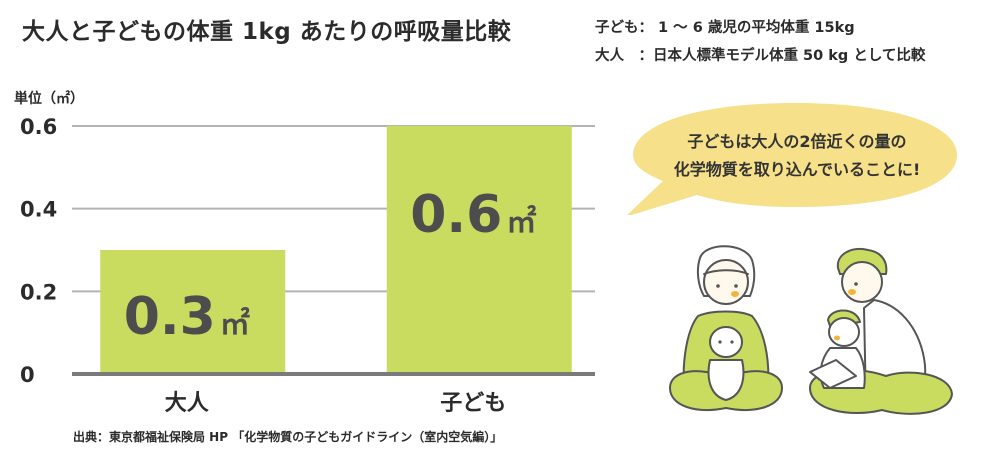 The height and width of the screenshot is (455, 1000). What do you see at coordinates (187, 403) in the screenshot?
I see `x-category-label: 大人` at bounding box center [187, 403].